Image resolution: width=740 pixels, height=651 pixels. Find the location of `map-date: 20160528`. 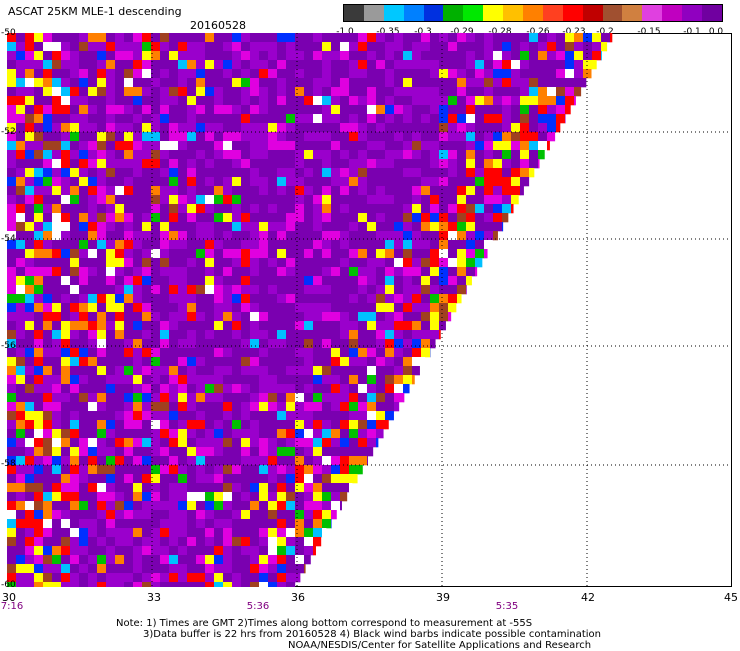

map-date: 20160528 is located at coordinates (218, 26).